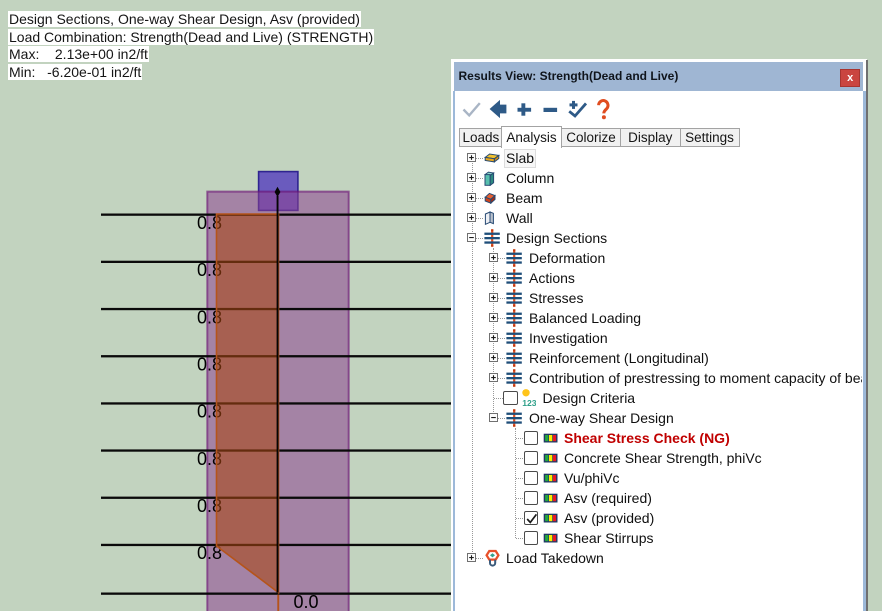  Describe the element at coordinates (529, 402) in the screenshot. I see `svg-text: 123` at that location.